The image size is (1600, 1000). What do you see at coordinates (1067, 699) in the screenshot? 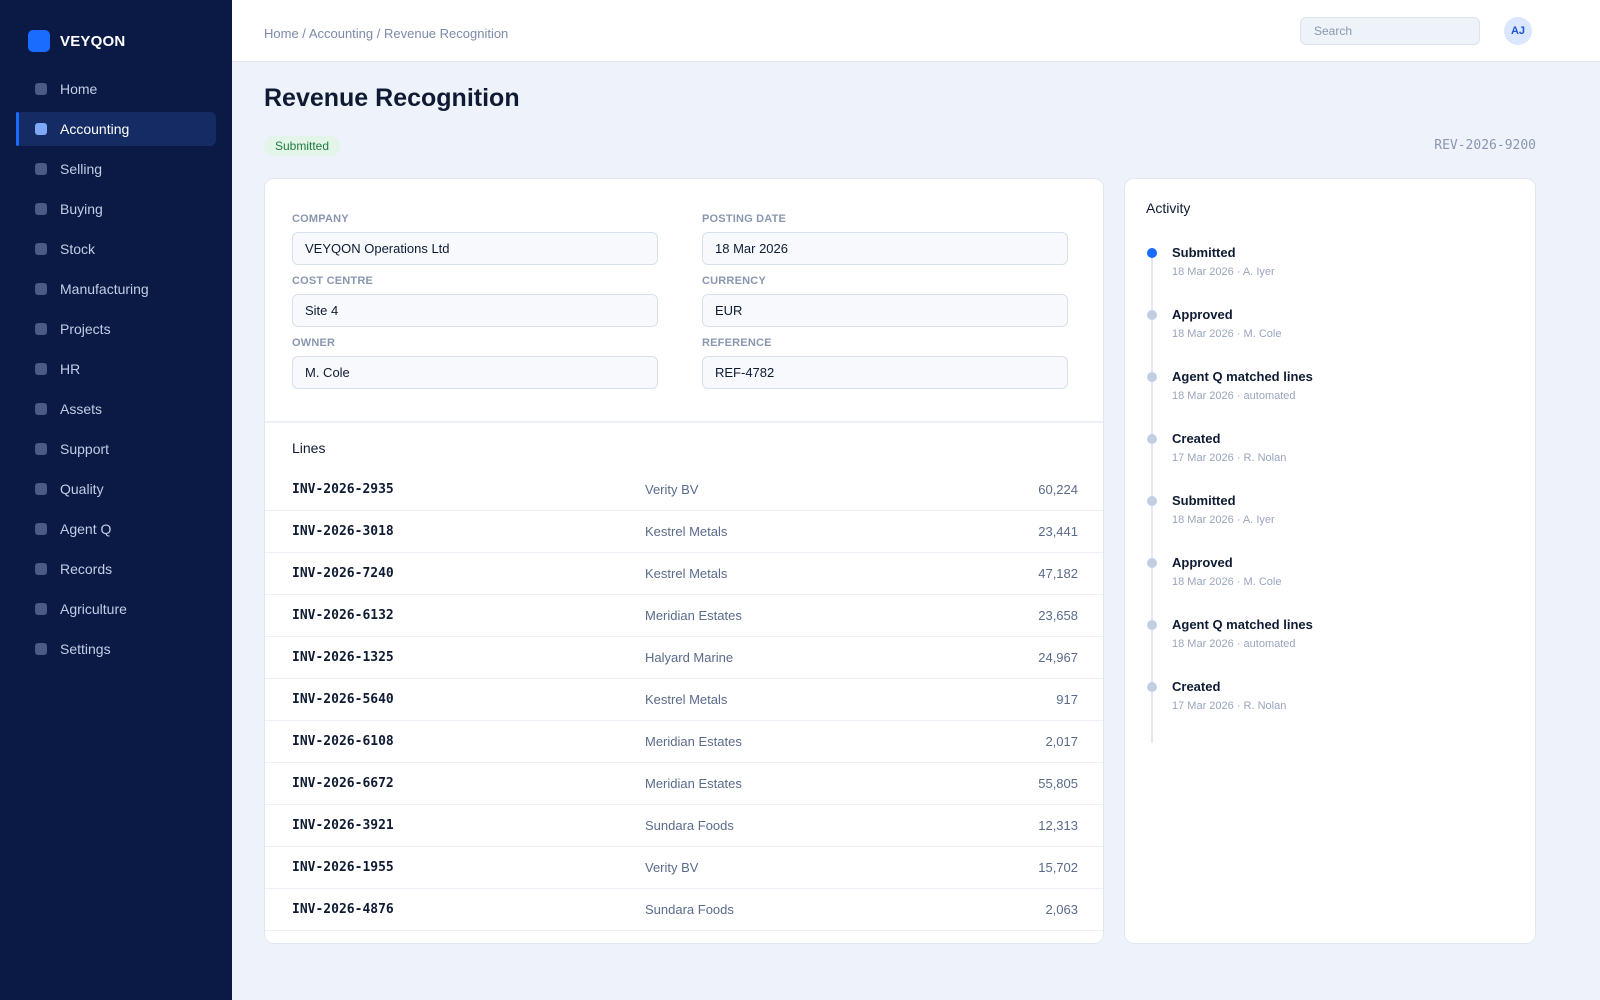
I see `line-amount: 917` at bounding box center [1067, 699].